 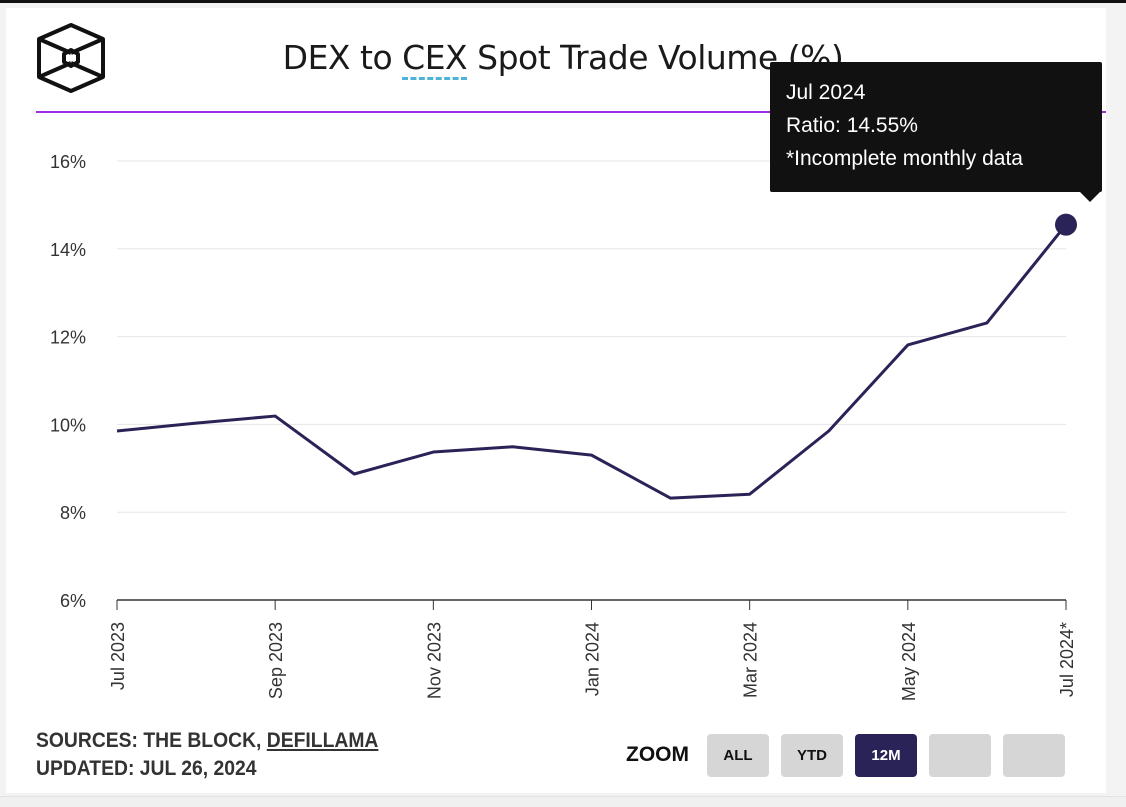 What do you see at coordinates (276, 660) in the screenshot?
I see `x-tick-label: Sep 2023` at bounding box center [276, 660].